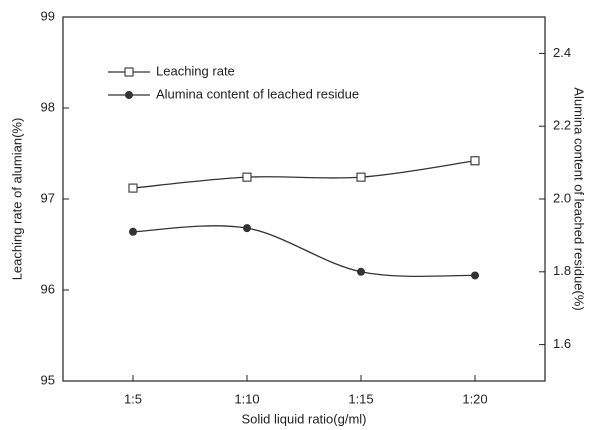 Image resolution: width=590 pixels, height=430 pixels. What do you see at coordinates (48, 197) in the screenshot?
I see `y-tick-label: 97` at bounding box center [48, 197].